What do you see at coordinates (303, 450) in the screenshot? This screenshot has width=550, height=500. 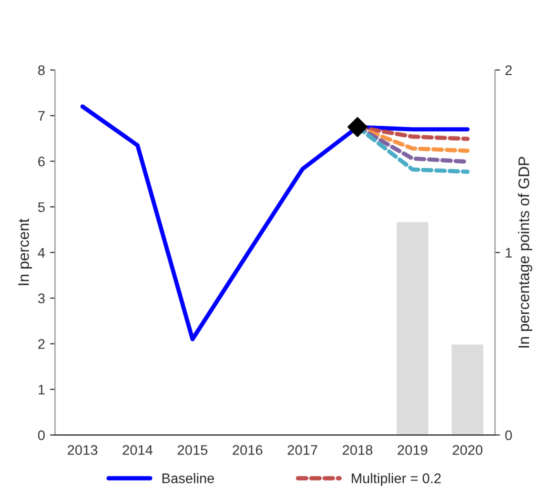 I see `x-tick-label: 2017` at bounding box center [303, 450].